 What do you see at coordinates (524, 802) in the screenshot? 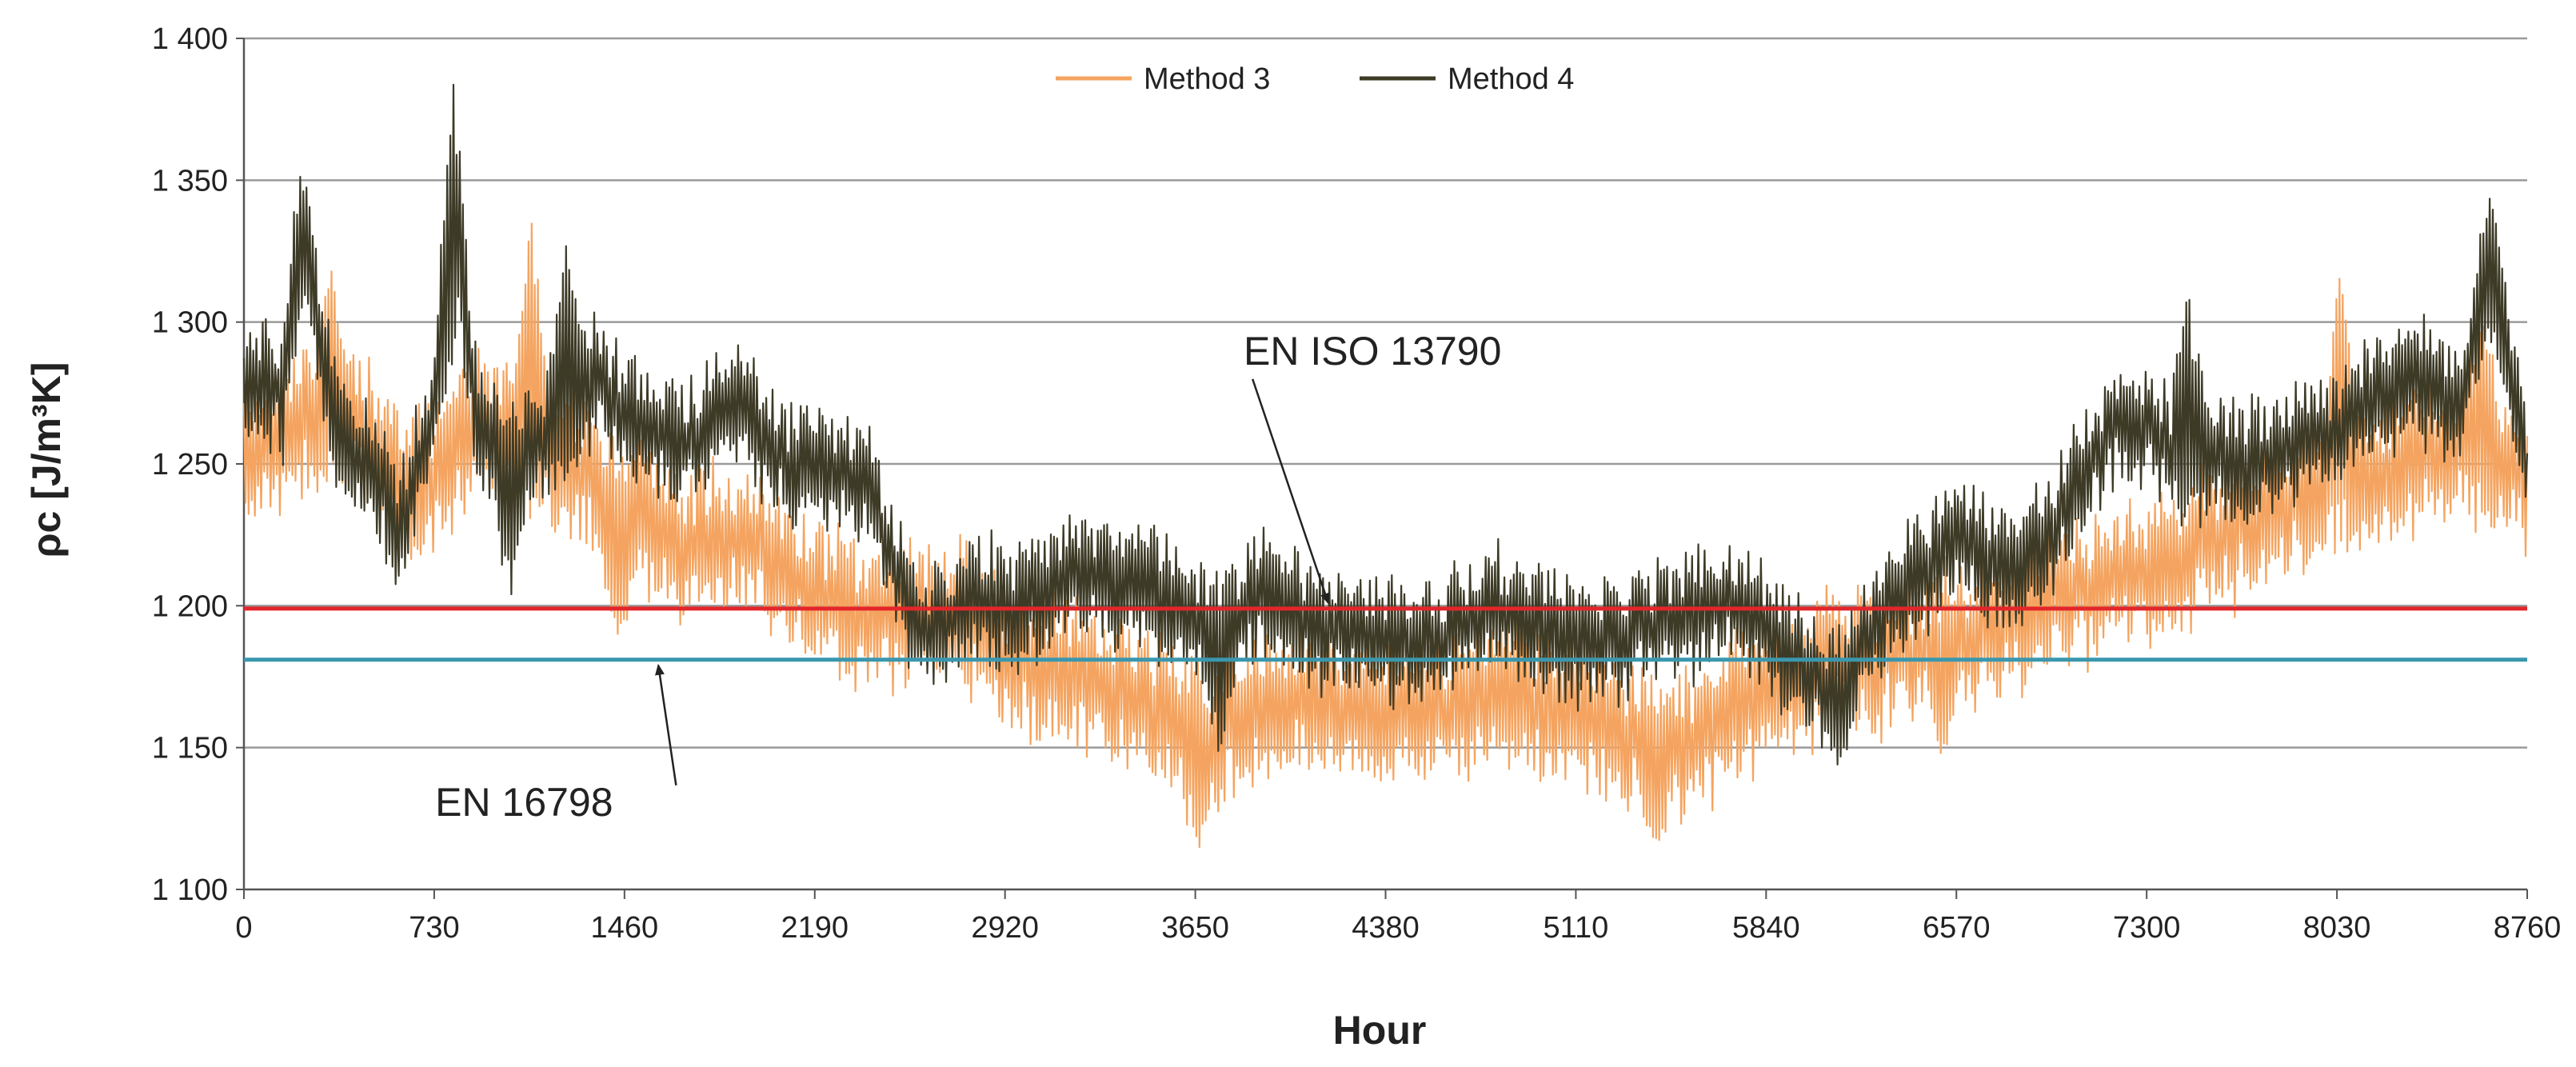
I see `annotation-label: EN 16798` at bounding box center [524, 802].